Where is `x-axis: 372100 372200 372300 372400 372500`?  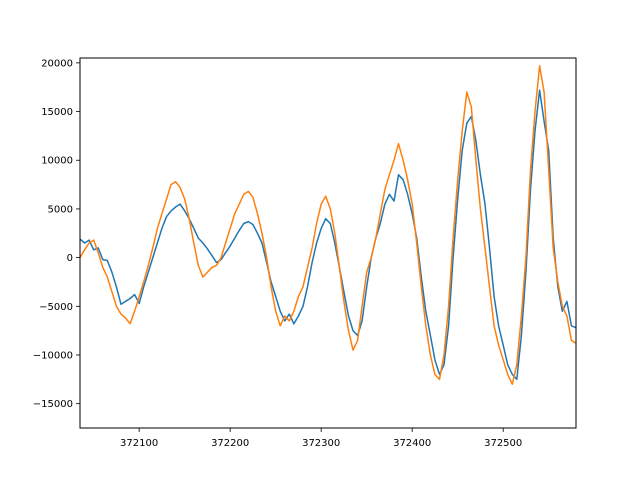 x-axis: 372100 372200 372300 372400 372500 is located at coordinates (321, 438).